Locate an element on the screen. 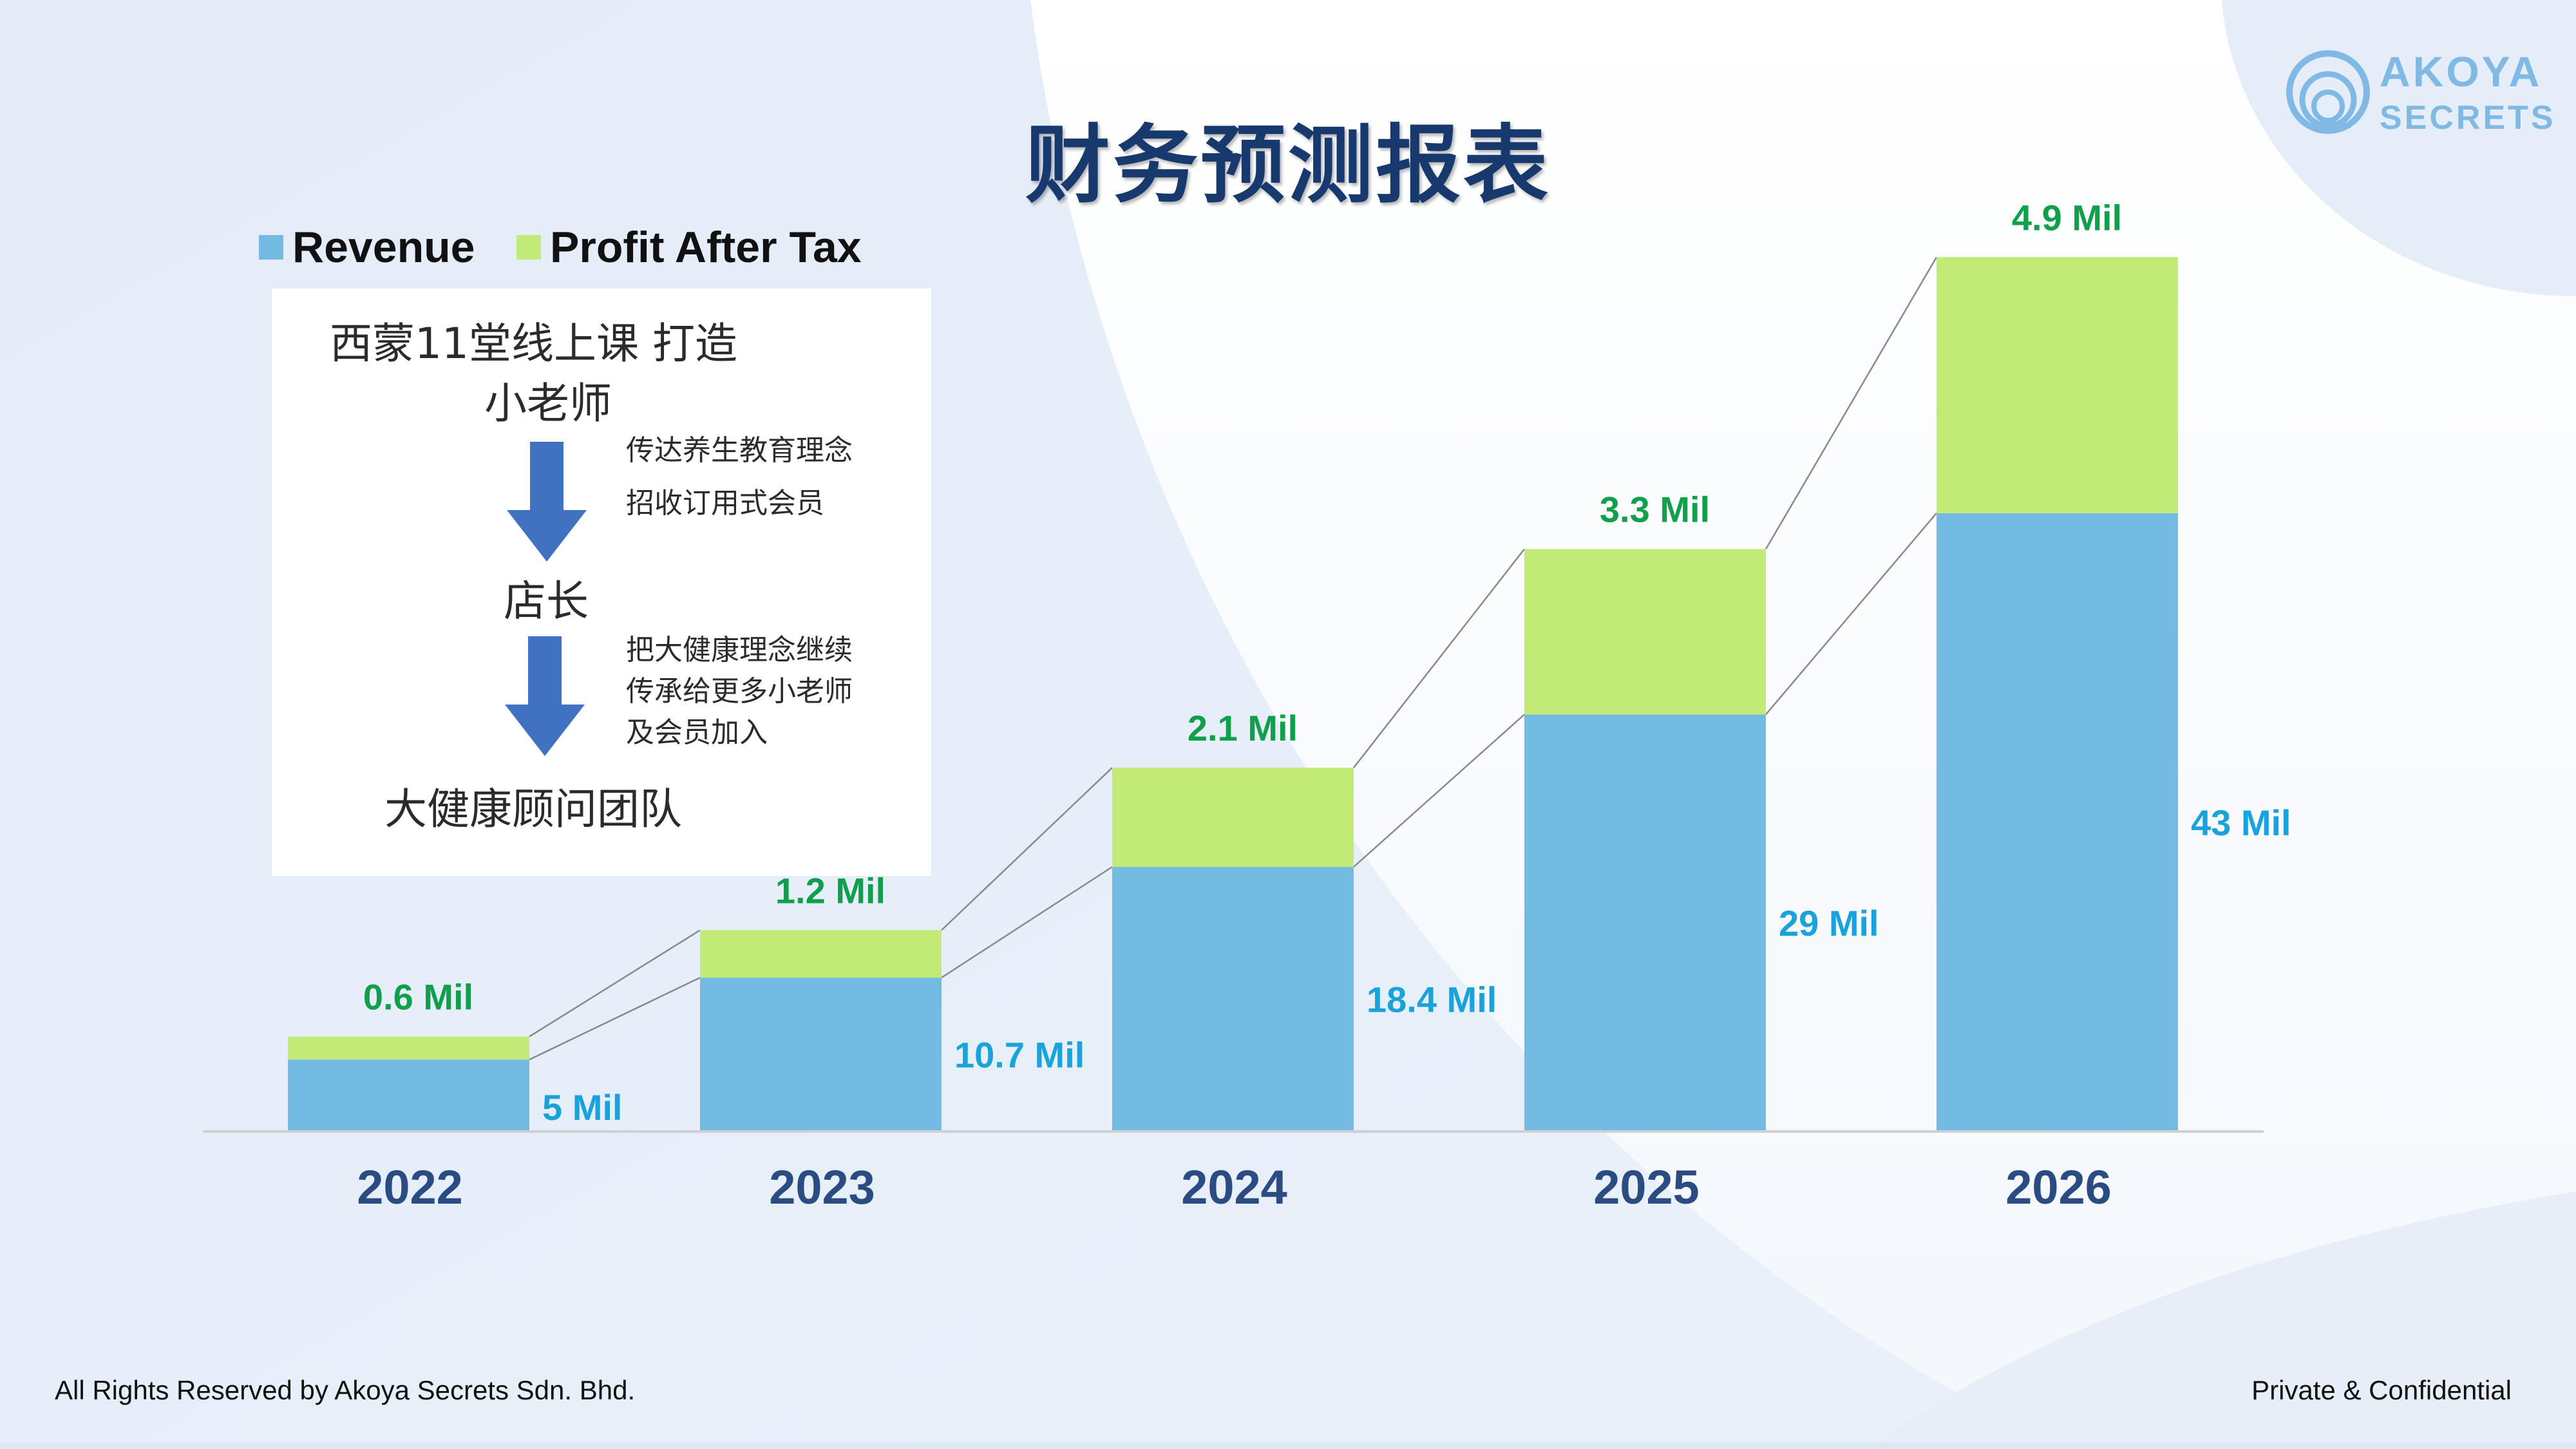 Image resolution: width=2576 pixels, height=1449 pixels. legend-revenue-label: Revenue is located at coordinates (383, 248).